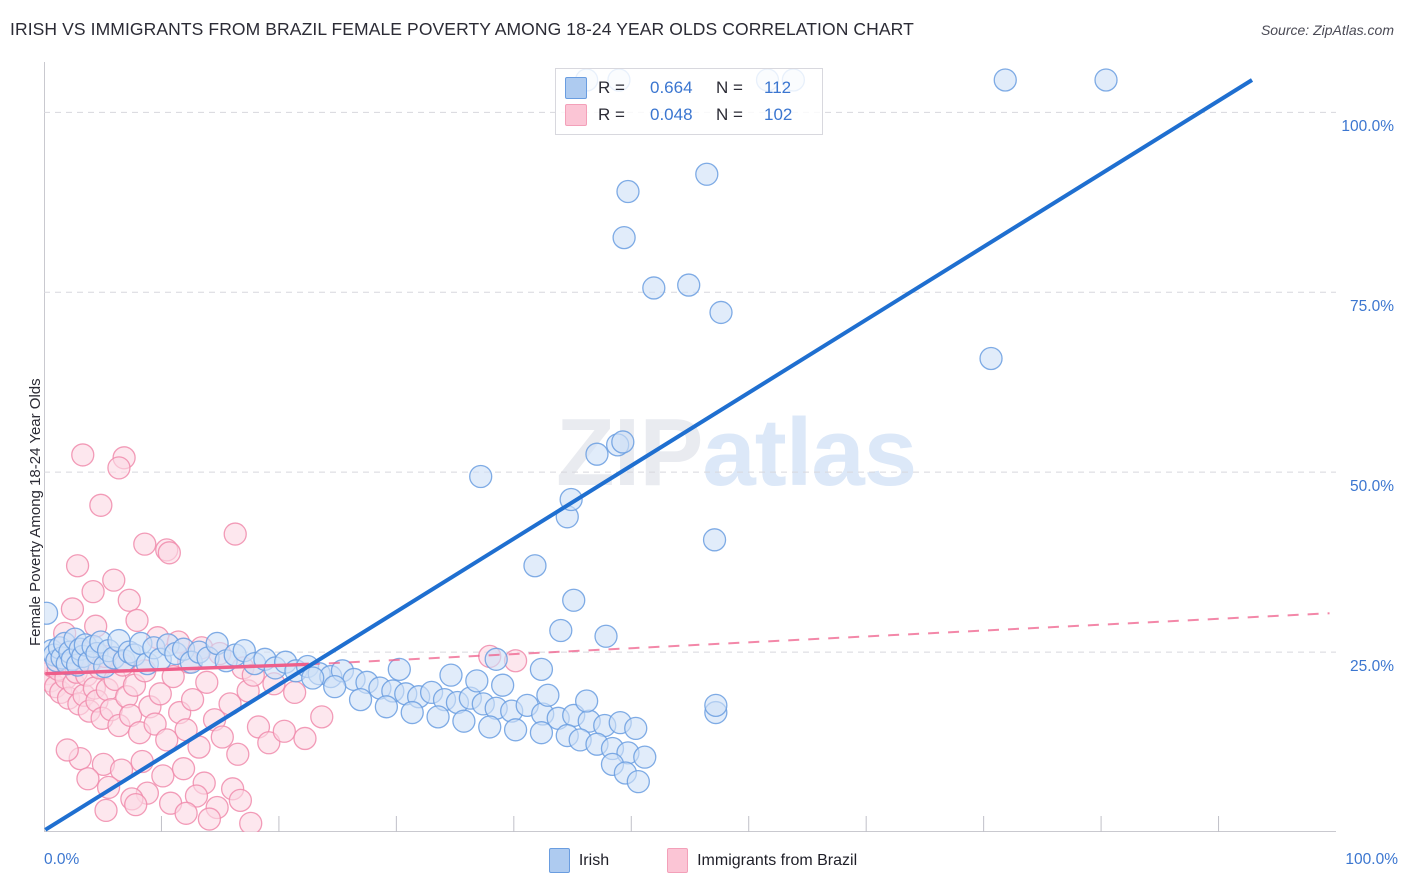 This screenshot has height=892, width=1406. What do you see at coordinates (671, 87) in the screenshot?
I see `r-value-irish: 0.664` at bounding box center [671, 87].